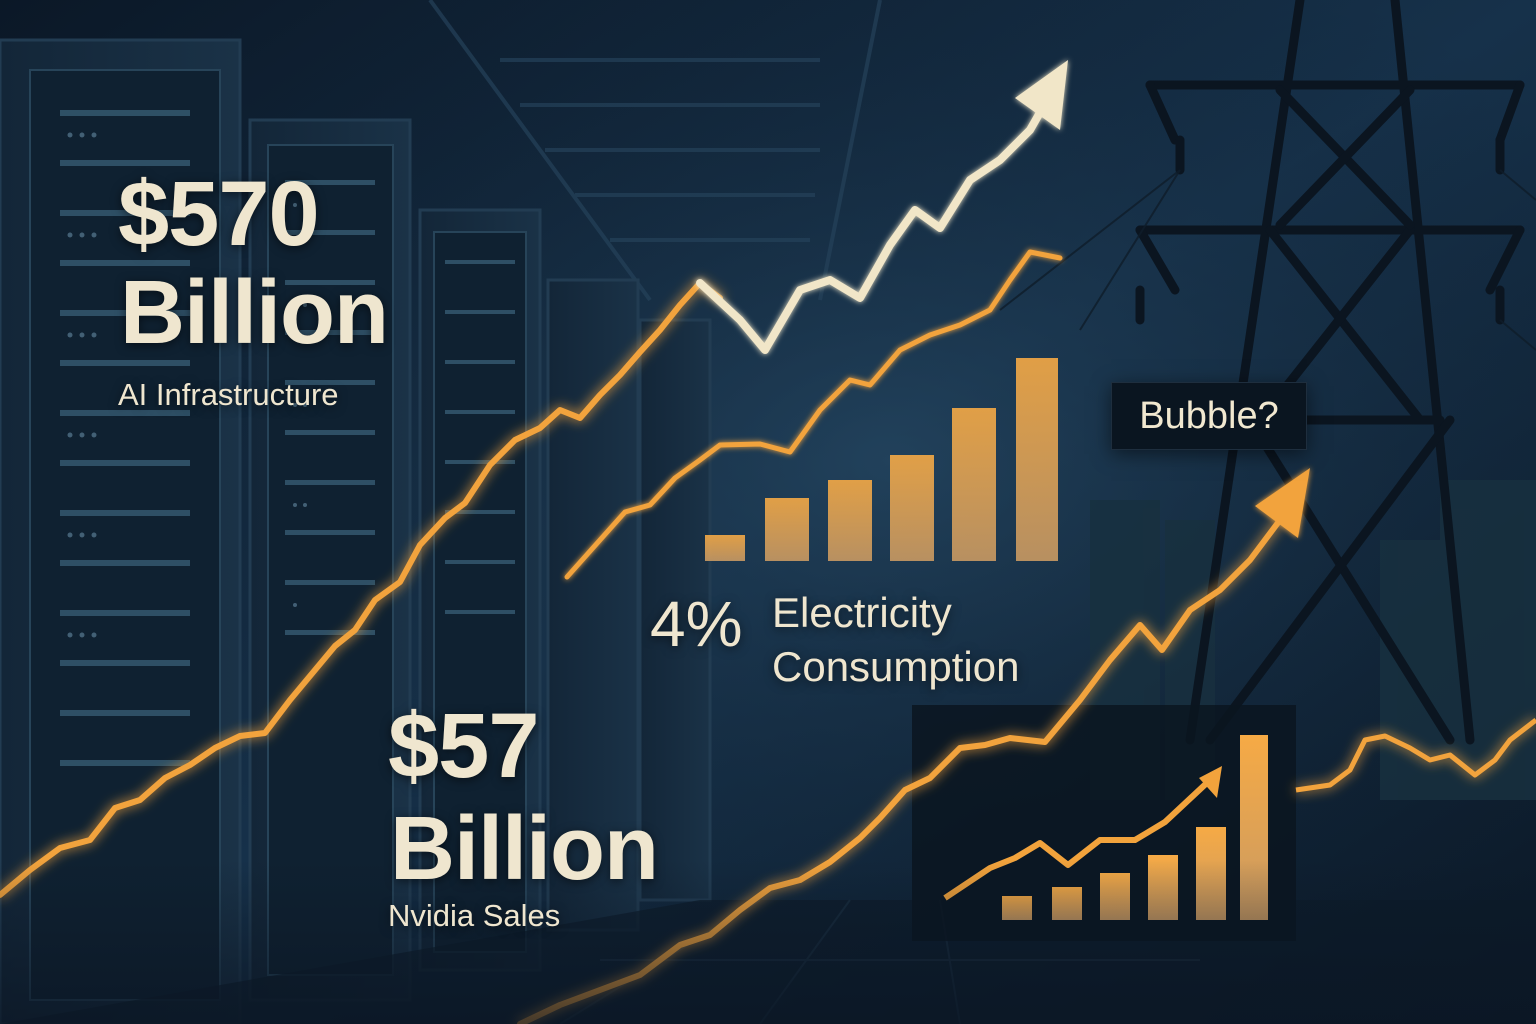 This screenshot has width=1536, height=1024. What do you see at coordinates (524, 849) in the screenshot?
I see `nvidia-sales-unit: Billion` at bounding box center [524, 849].